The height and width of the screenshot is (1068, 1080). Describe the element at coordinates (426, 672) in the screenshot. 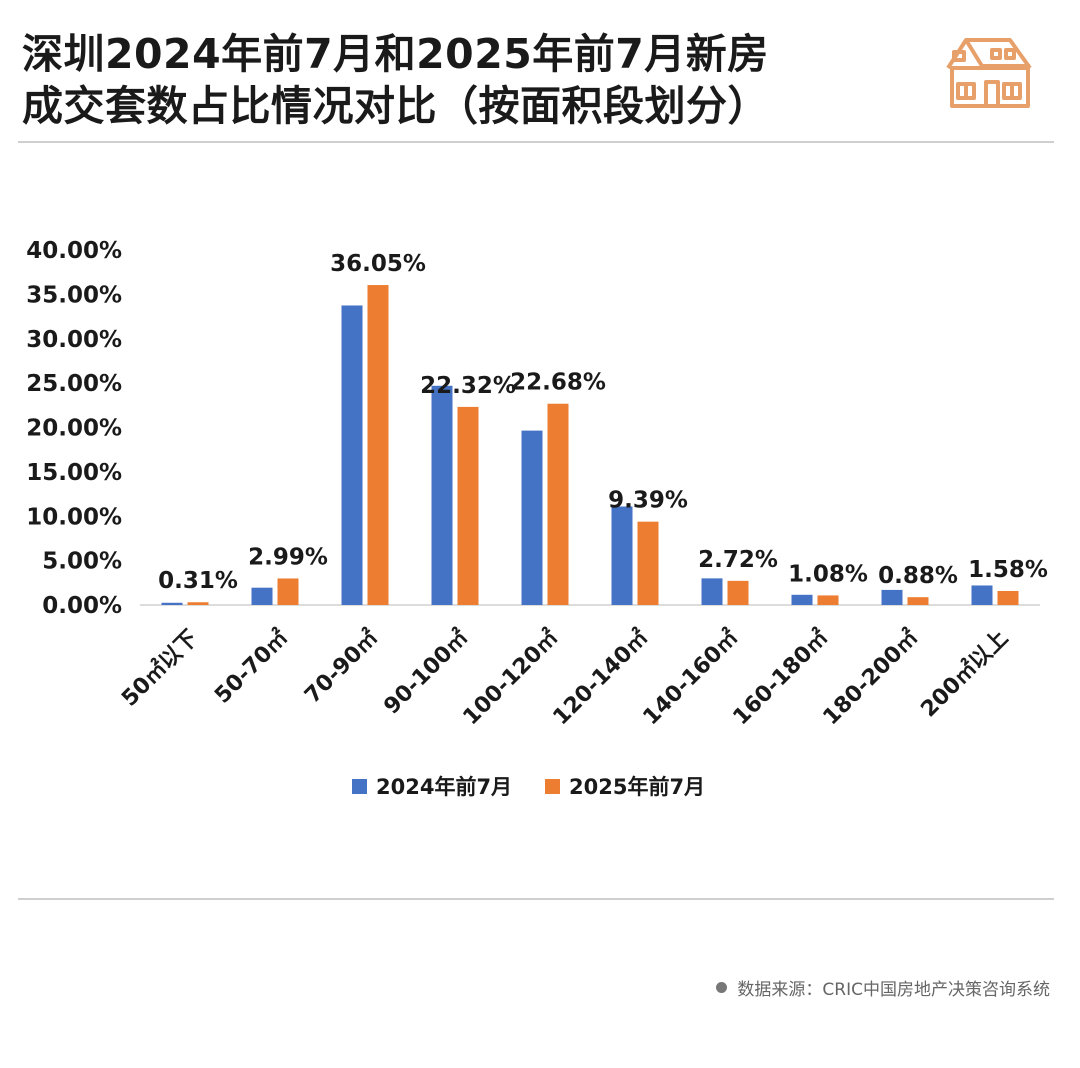

I see `x-tick-label: 90-100㎡` at that location.